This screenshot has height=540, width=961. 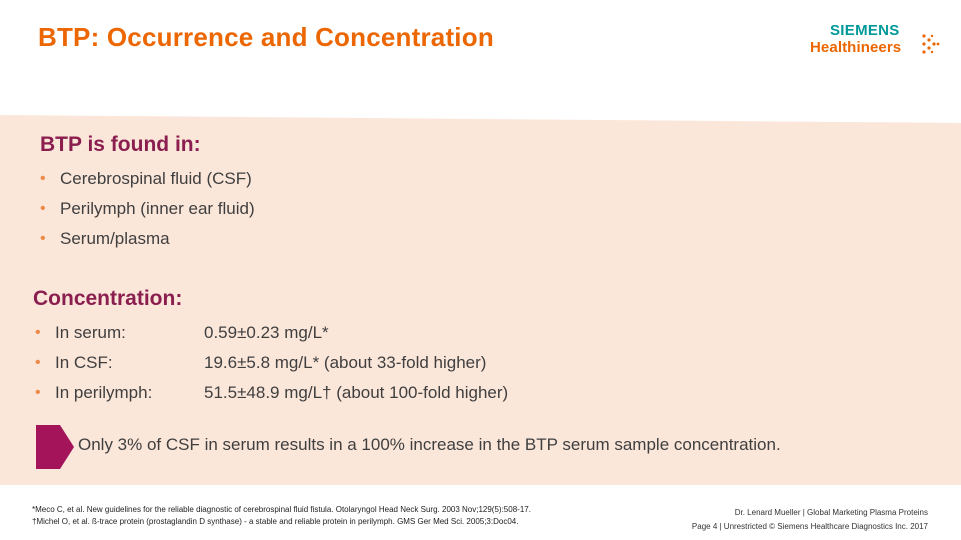 I want to click on concentration-value: 19.6±5.8 mg/L* (about 33-fold higher), so click(x=345, y=362).